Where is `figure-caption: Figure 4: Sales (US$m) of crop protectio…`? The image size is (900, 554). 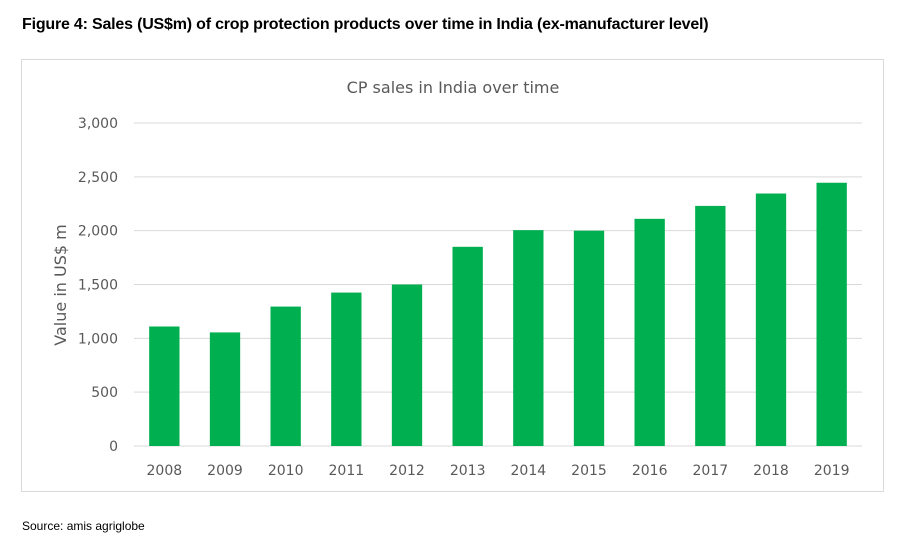
figure-caption: Figure 4: Sales (US$m) of crop protectio… is located at coordinates (365, 24).